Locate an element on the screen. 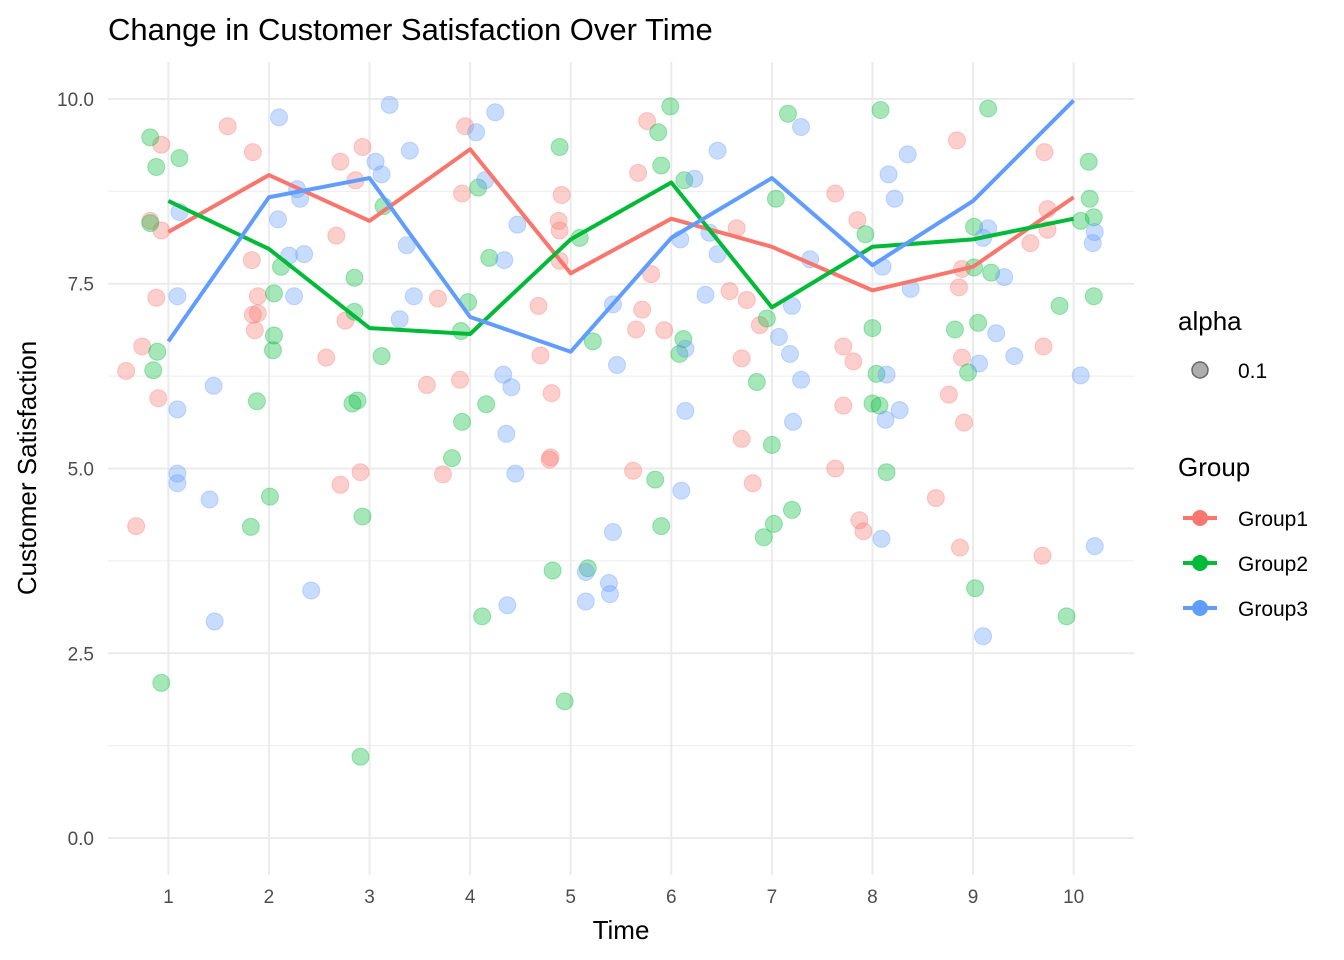 Image resolution: width=1344 pixels, height=960 pixels. y-axis-ticks: 0.0 2.5 5.0 7.5 10.0 is located at coordinates (75, 470).